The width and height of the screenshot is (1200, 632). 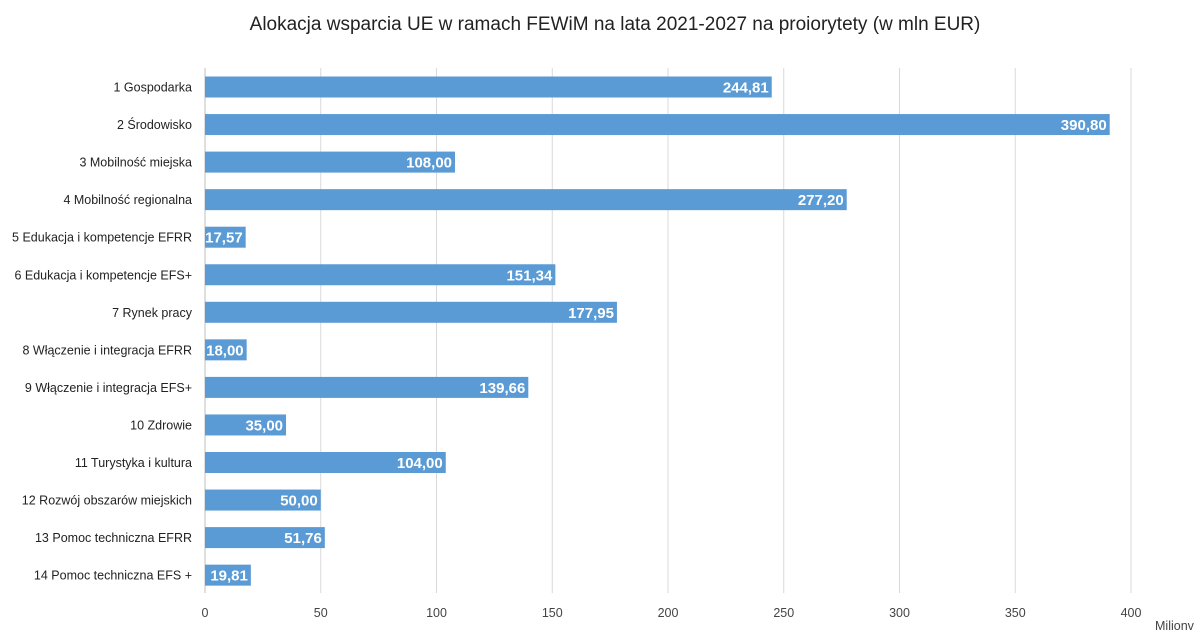 What do you see at coordinates (552, 613) in the screenshot?
I see `x-tick-label: 150` at bounding box center [552, 613].